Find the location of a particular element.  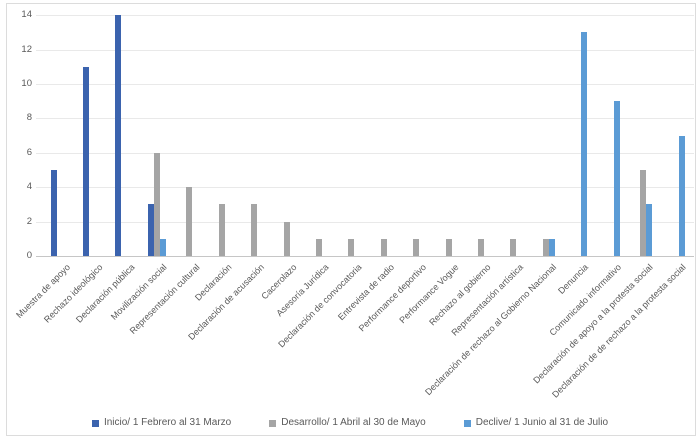

legend-swatch-declive-icon is located at coordinates (467, 423).